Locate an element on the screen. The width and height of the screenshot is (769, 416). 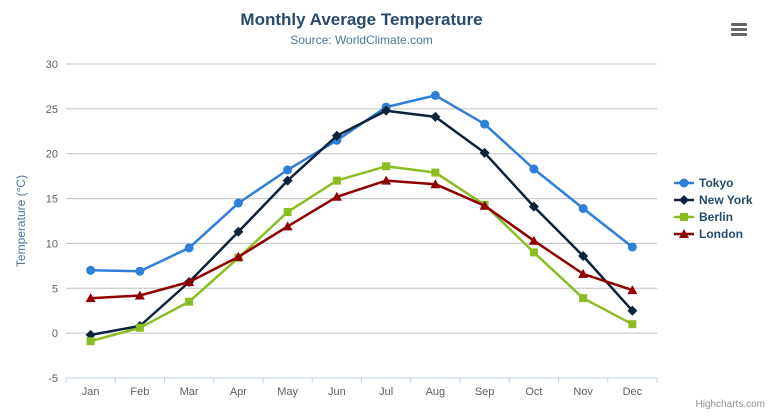
x-axis-label: Mar is located at coordinates (189, 392).